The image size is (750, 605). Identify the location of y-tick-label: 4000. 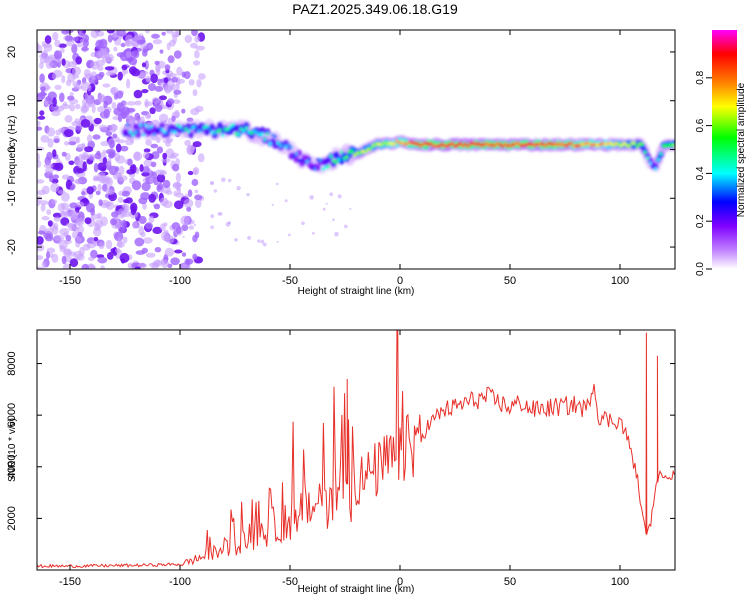
(12, 467).